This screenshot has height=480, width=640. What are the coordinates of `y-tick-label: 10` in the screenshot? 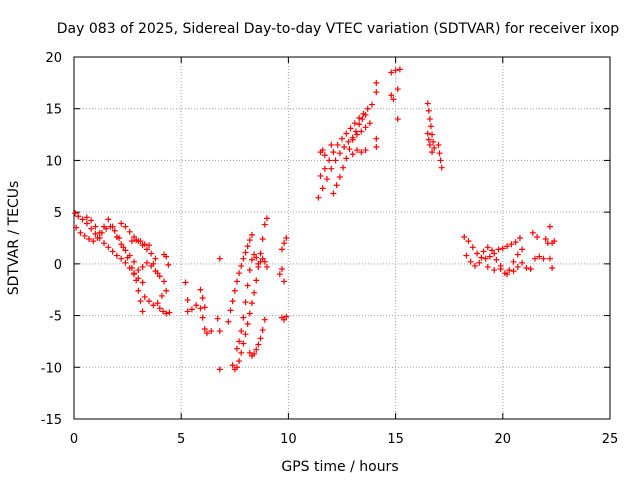 It's located at (53, 161).